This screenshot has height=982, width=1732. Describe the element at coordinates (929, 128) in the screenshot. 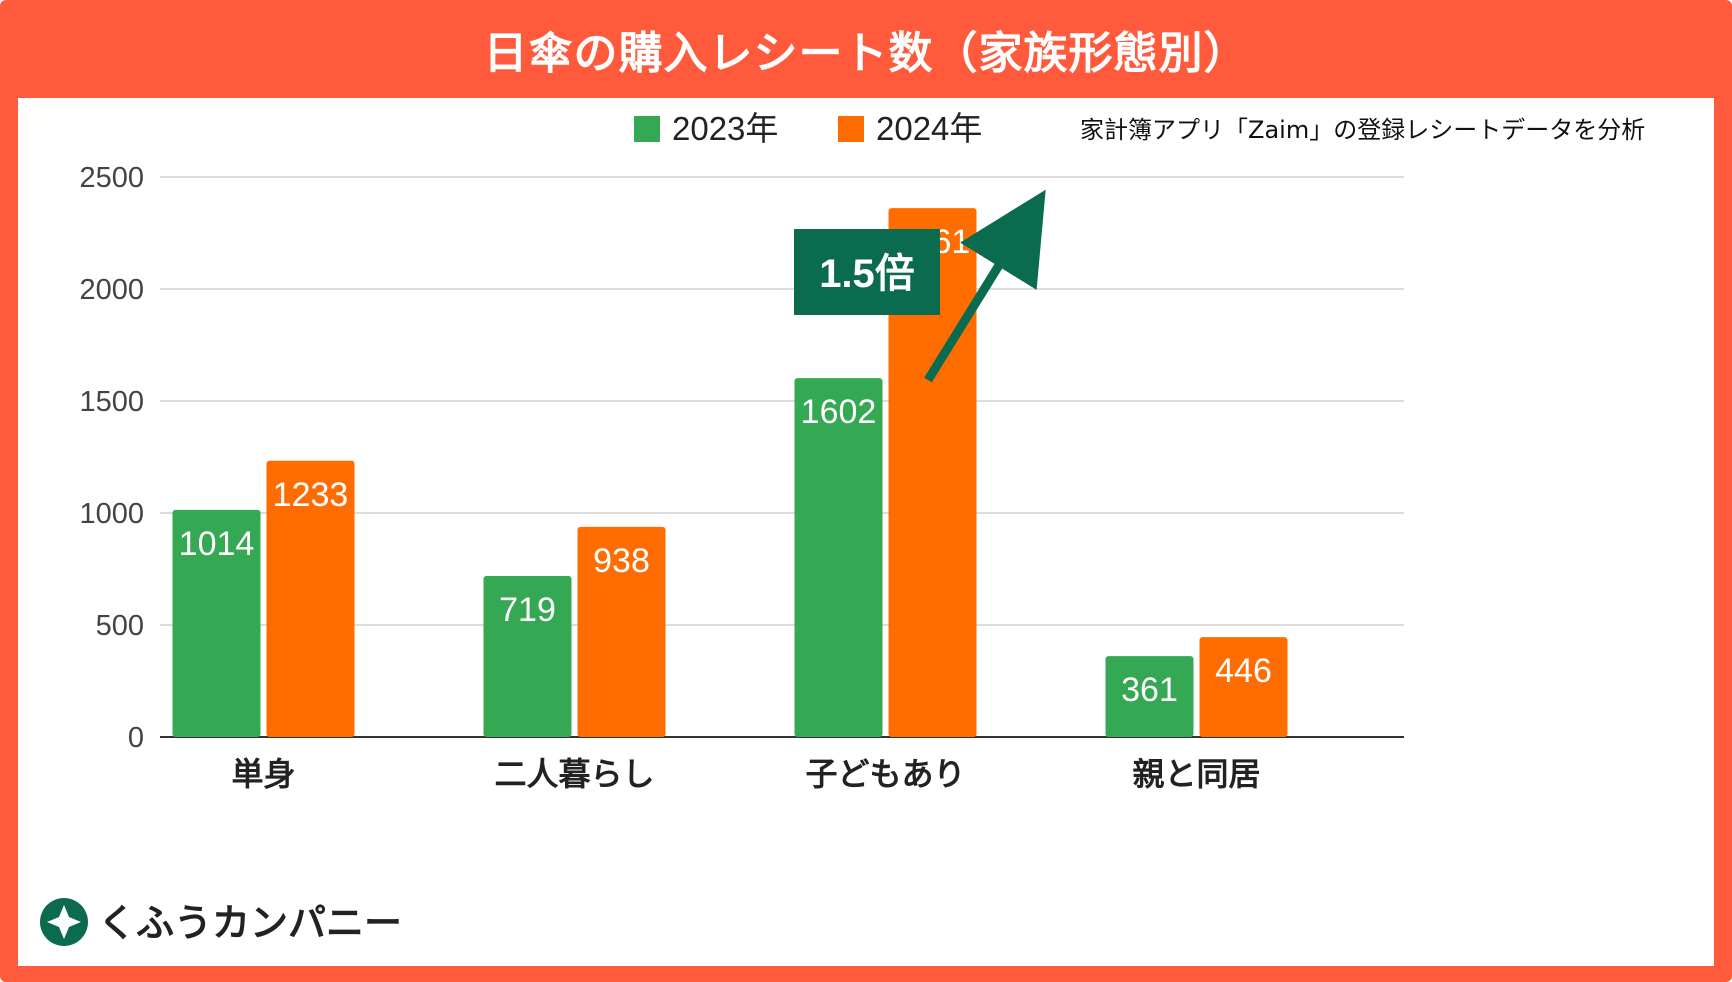

I see `legend-label-2024: 2024年` at that location.